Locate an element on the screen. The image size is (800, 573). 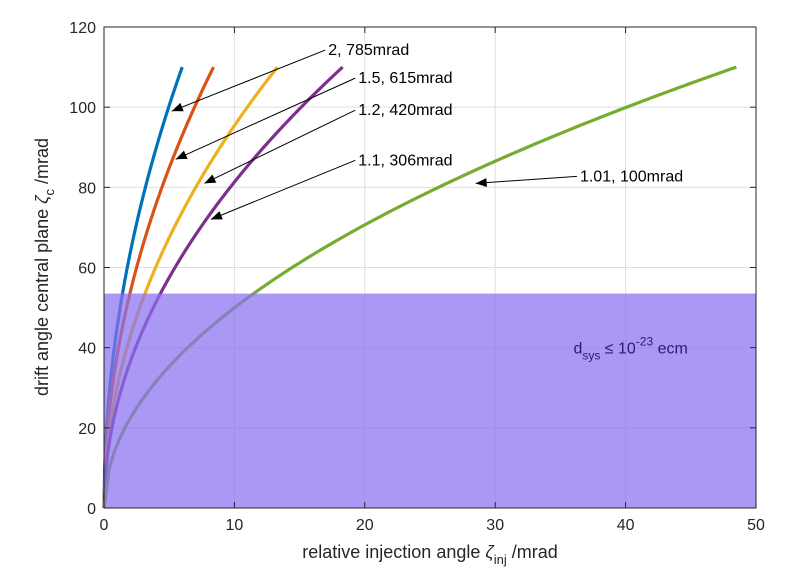
y-tick-label-80: 80 is located at coordinates (87, 188).